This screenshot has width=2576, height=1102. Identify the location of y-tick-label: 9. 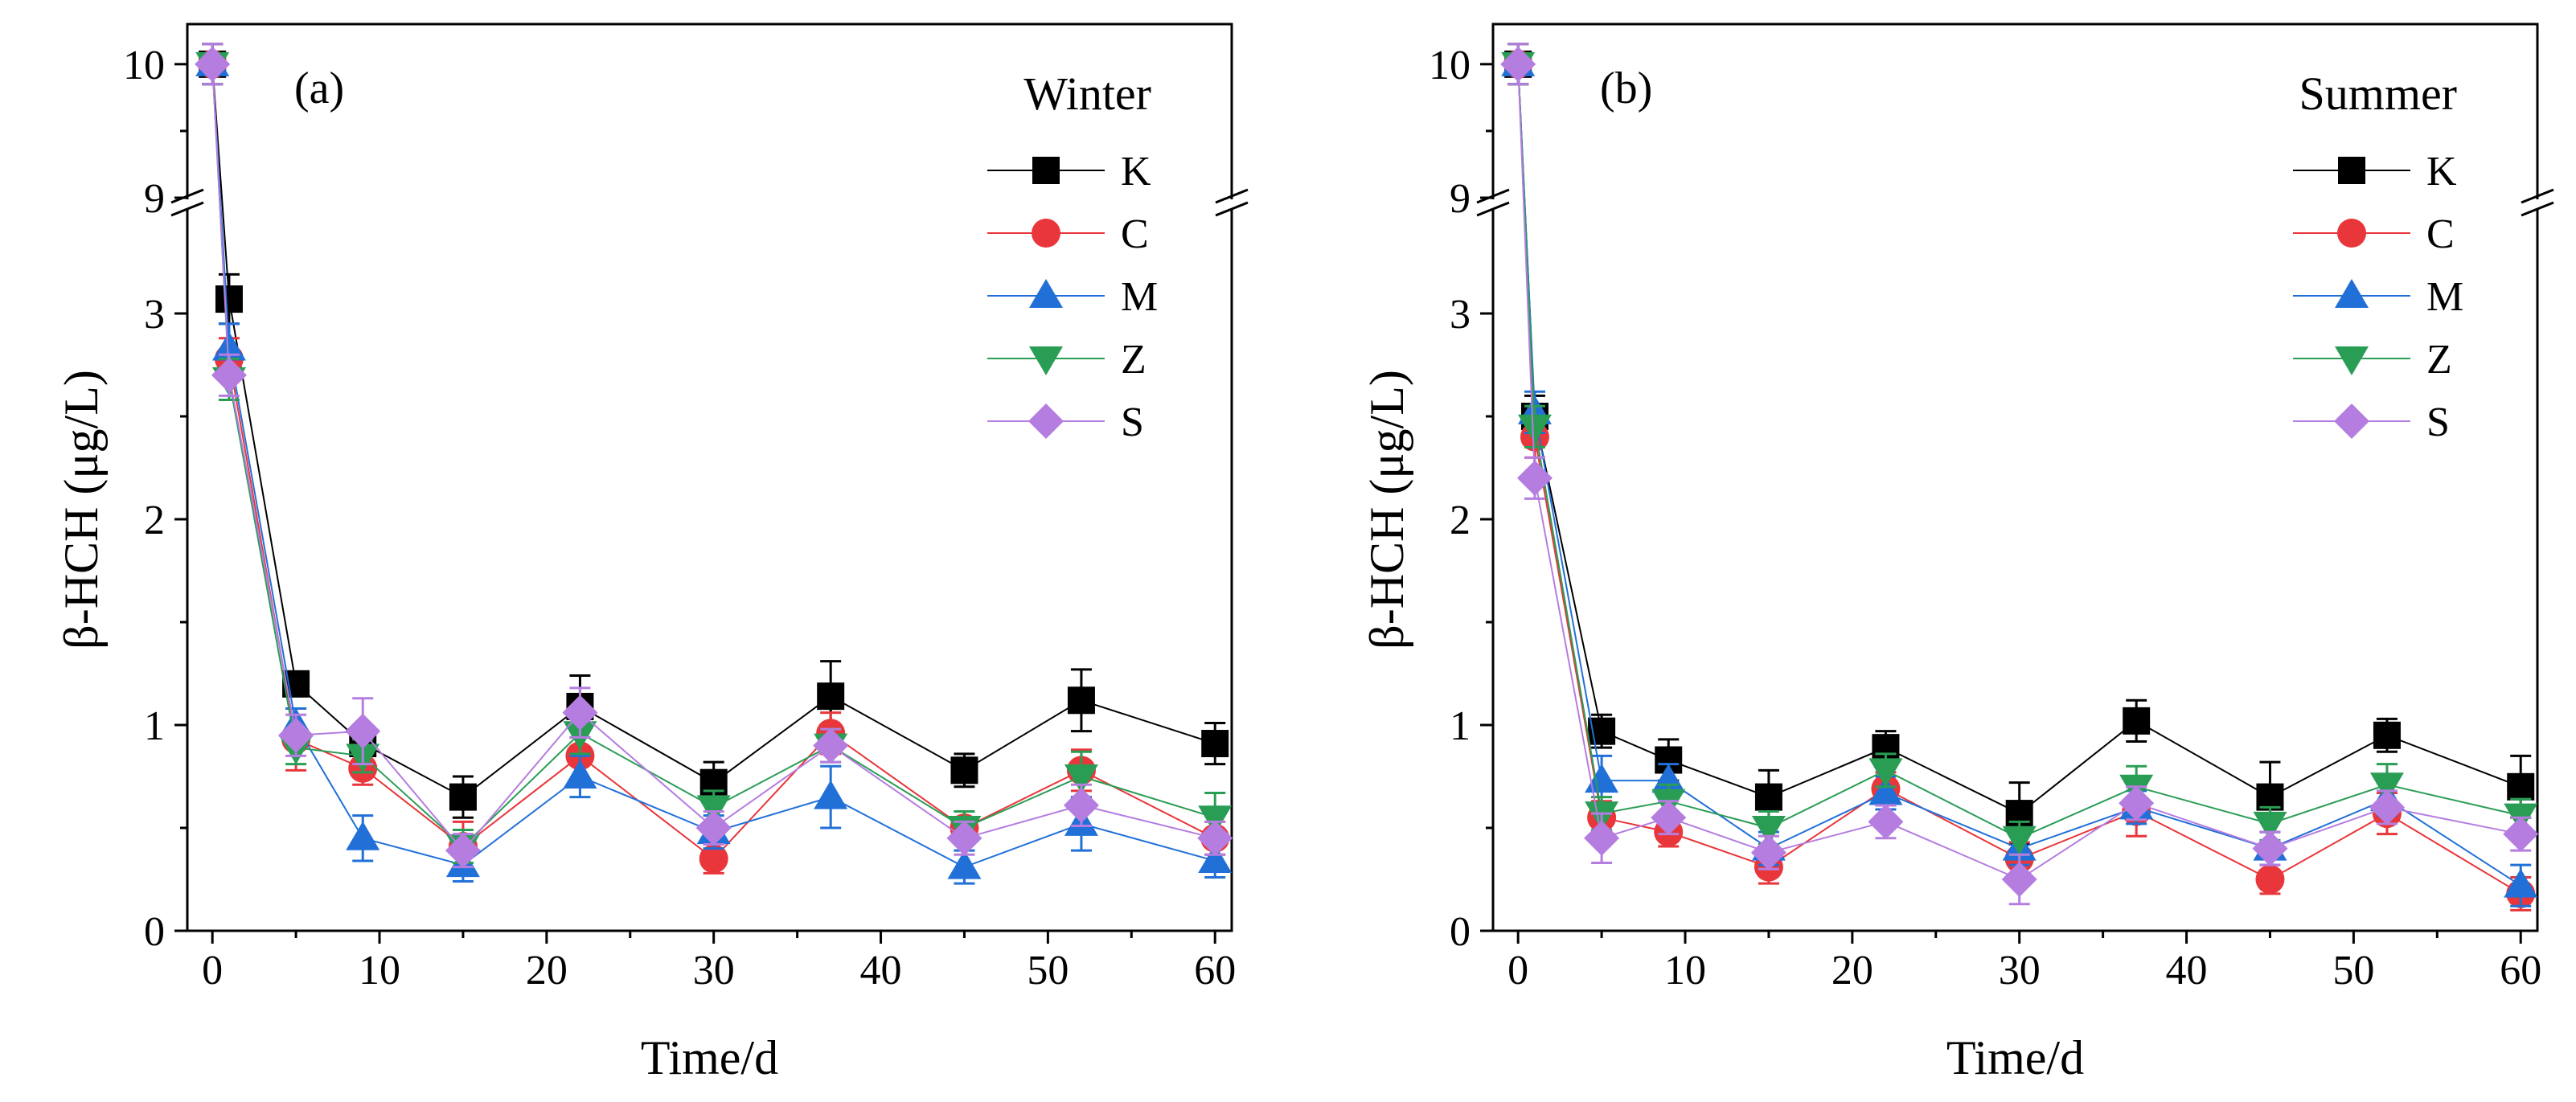
(1460, 199).